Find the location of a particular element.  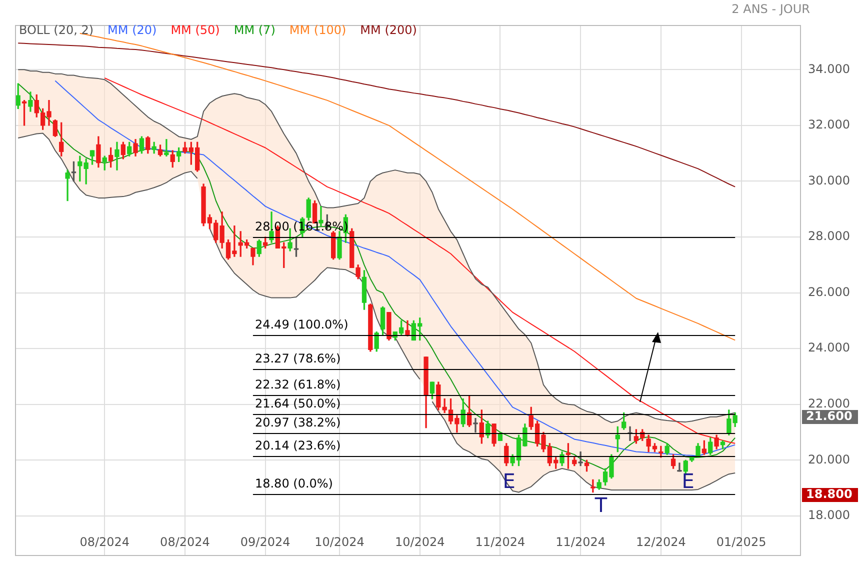

y-tick-label: 34.000 is located at coordinates (829, 69).